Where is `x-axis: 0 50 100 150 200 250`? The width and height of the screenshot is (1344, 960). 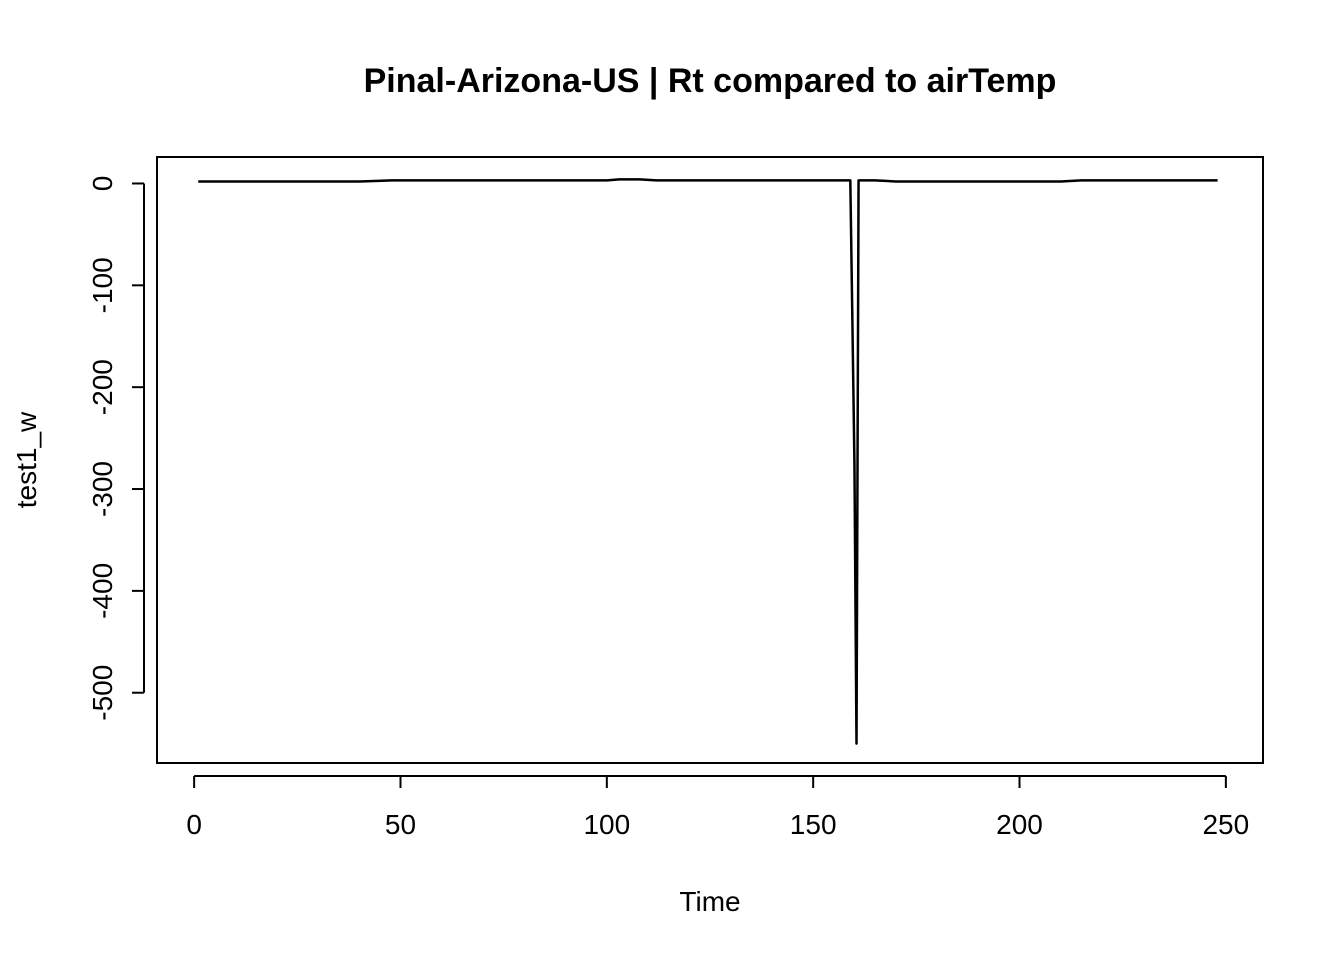
x-axis: 0 50 100 150 200 250 is located at coordinates (717, 807).